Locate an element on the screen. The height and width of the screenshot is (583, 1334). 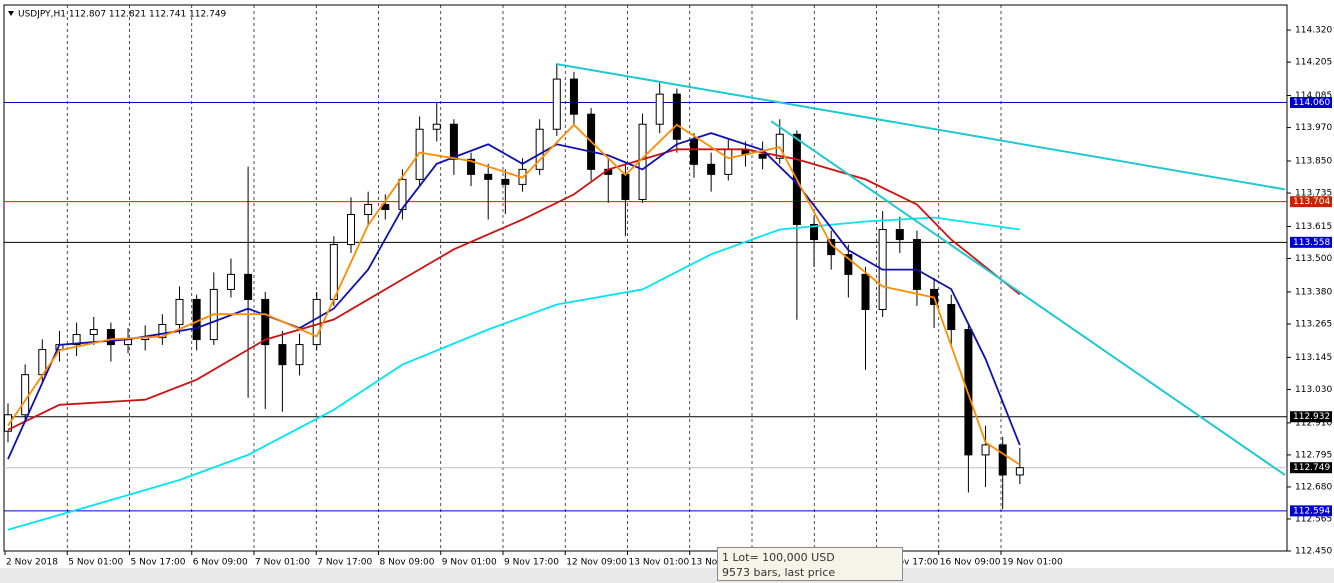
y-tick-label: 114.205 is located at coordinates (1313, 63).